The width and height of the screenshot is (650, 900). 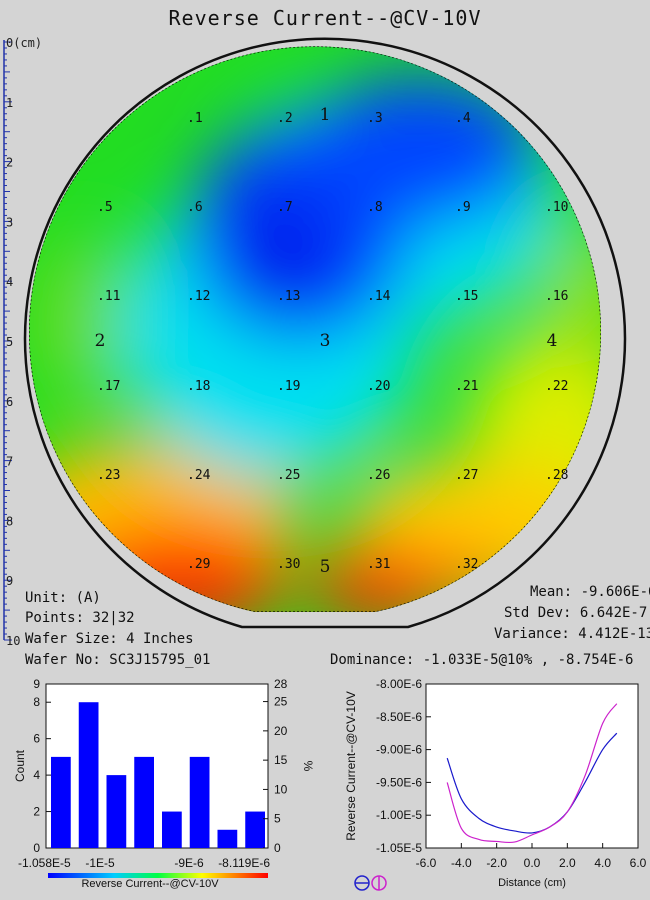 I want to click on site-label: .23, so click(x=108, y=475).